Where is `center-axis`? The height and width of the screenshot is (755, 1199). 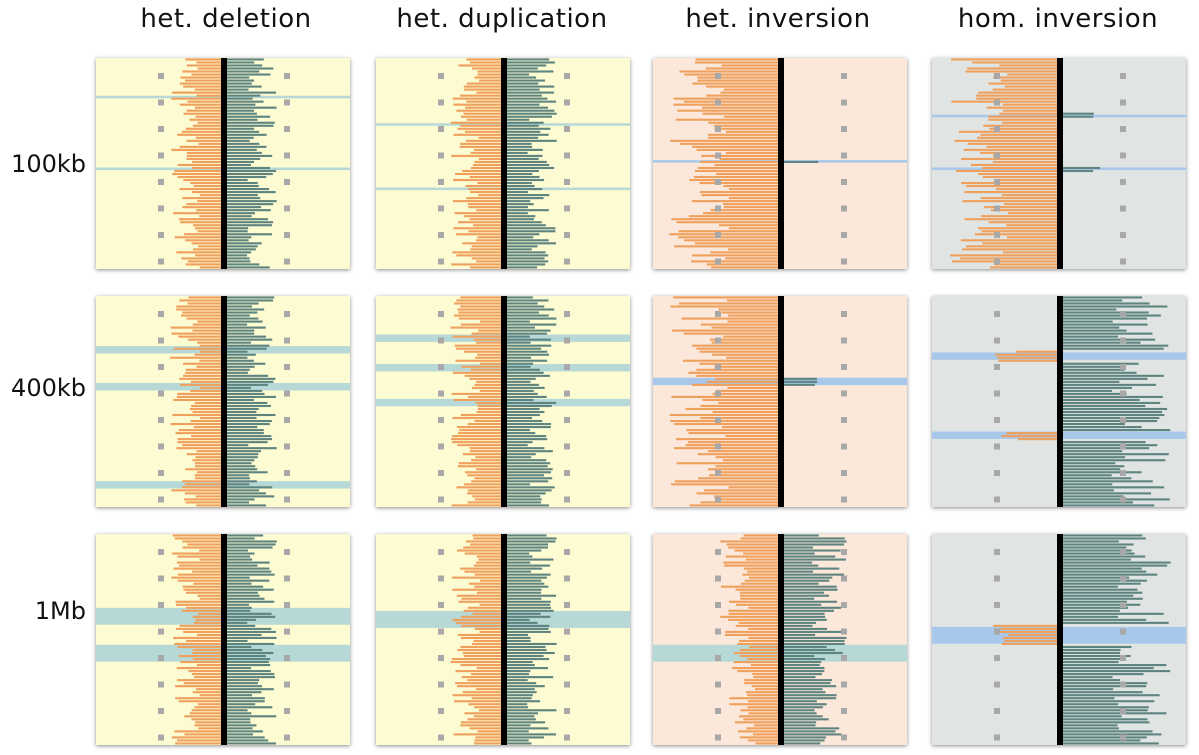
center-axis is located at coordinates (781, 401).